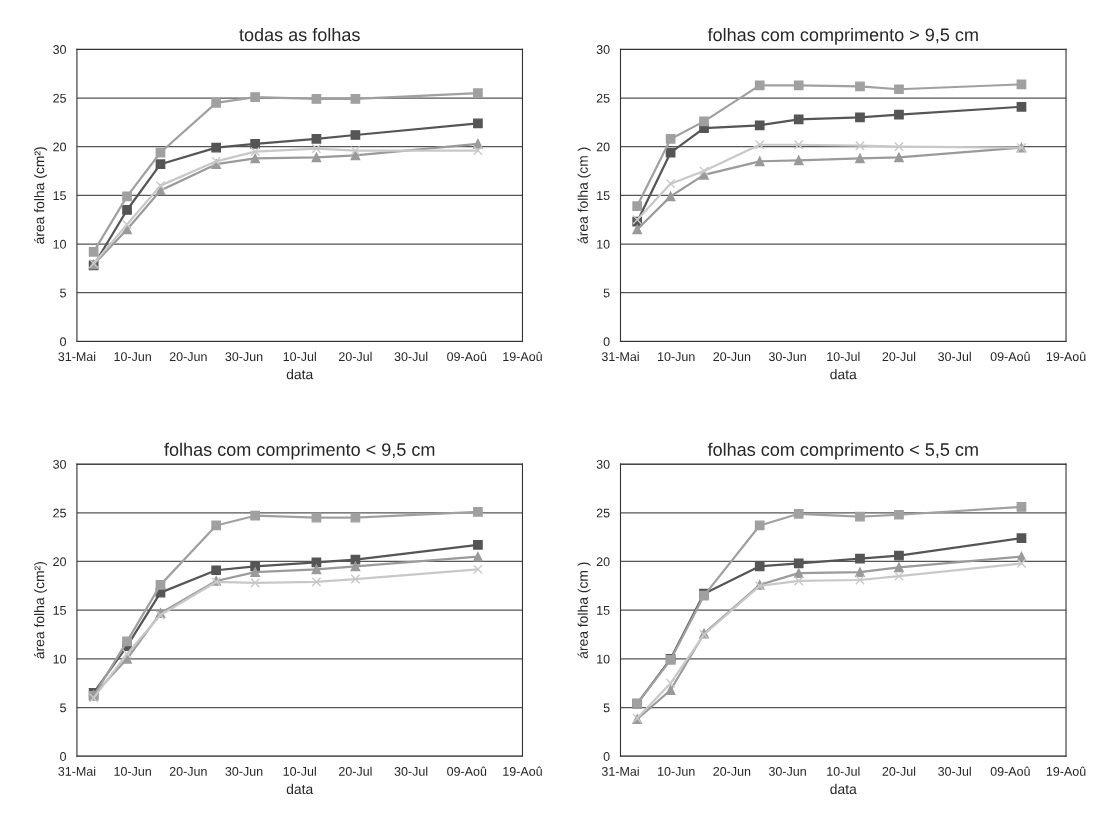 The width and height of the screenshot is (1099, 822). I want to click on chart-title: folhas com comprimento < 5,5 cm, so click(842, 451).